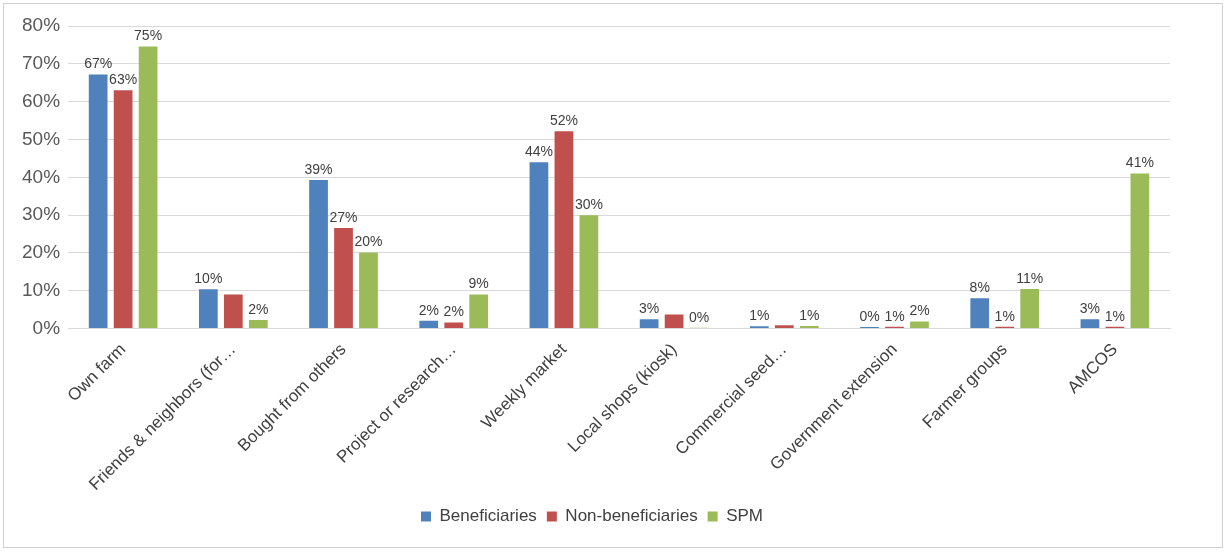  What do you see at coordinates (41, 25) in the screenshot?
I see `y-tick-label: 80%` at bounding box center [41, 25].